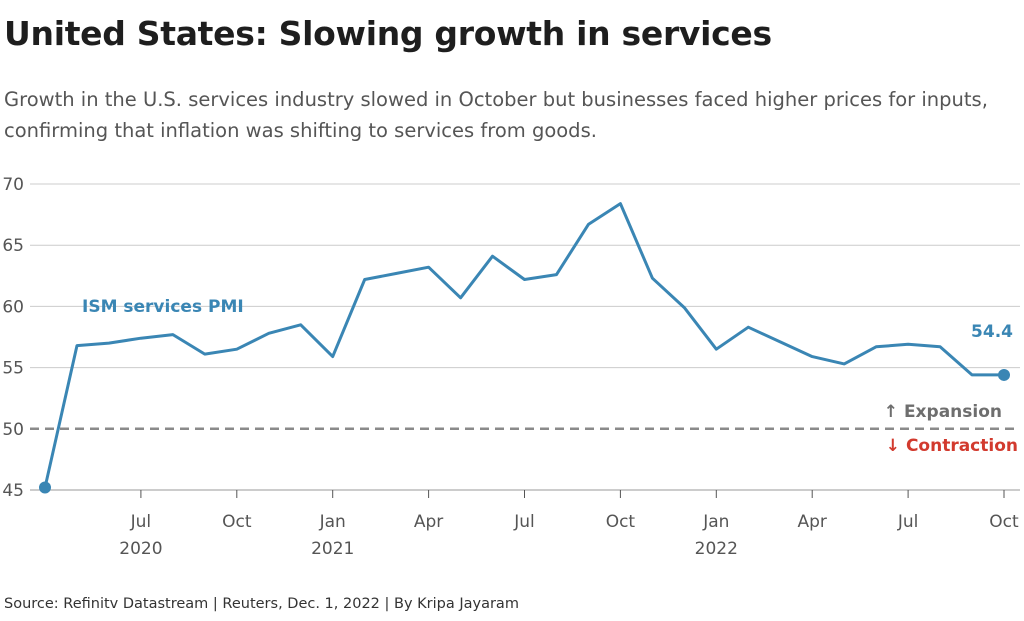 This screenshot has height=621, width=1024. What do you see at coordinates (141, 522) in the screenshot?
I see `x-tick-label-2020-07: Jul` at bounding box center [141, 522].